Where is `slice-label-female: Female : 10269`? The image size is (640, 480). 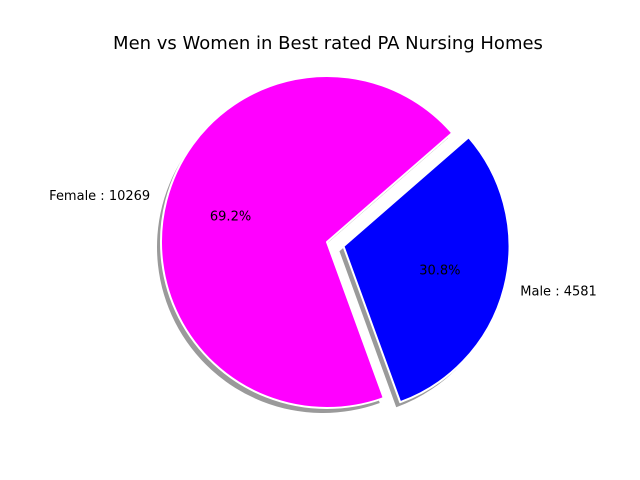 slice-label-female: Female : 10269 is located at coordinates (99, 196).